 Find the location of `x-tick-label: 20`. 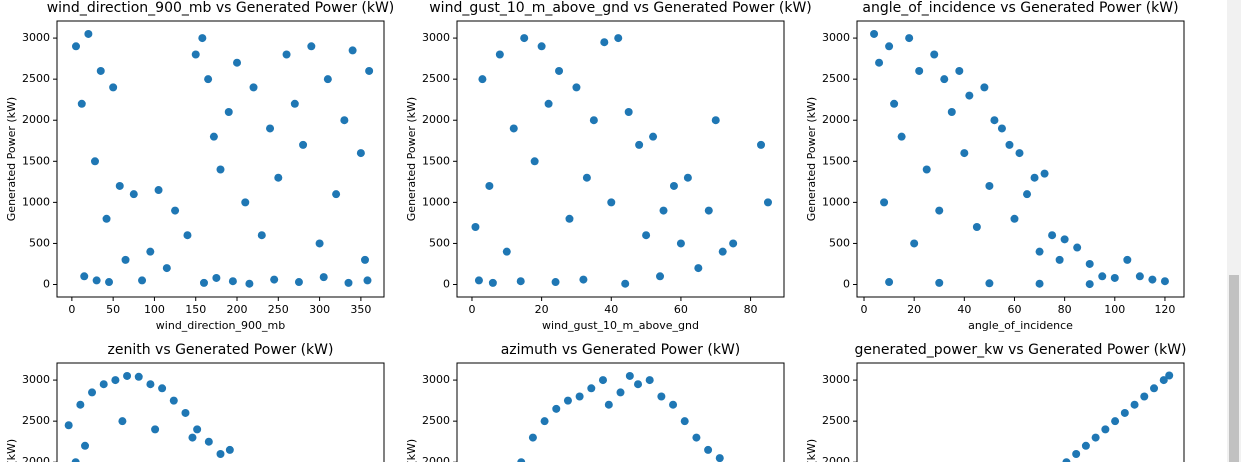

x-tick-label: 20 is located at coordinates (542, 309).